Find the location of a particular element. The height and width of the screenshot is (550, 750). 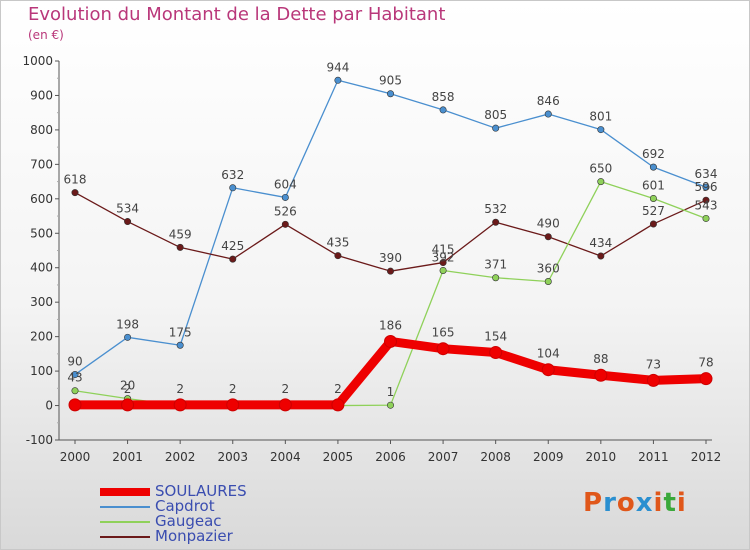

x-tick-label: 2008 is located at coordinates (495, 457).